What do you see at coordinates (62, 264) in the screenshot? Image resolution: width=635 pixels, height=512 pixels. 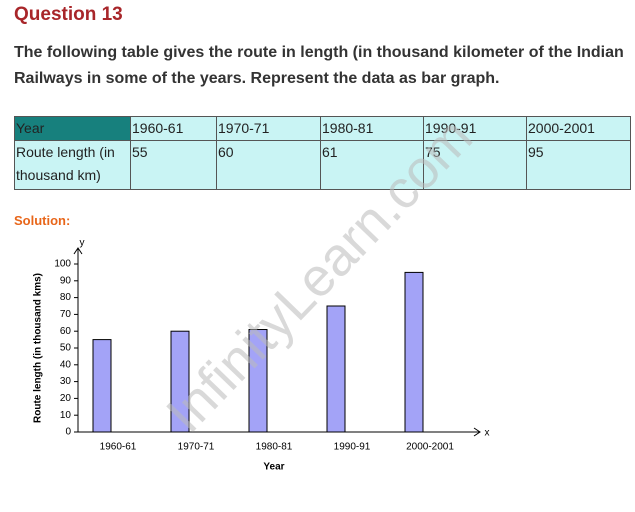 I see `y-tick-label: 100` at bounding box center [62, 264].